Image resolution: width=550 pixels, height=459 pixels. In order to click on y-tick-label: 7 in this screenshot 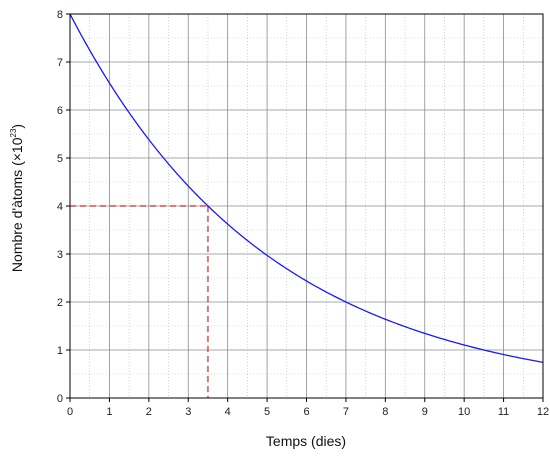, I will do `click(60, 63)`.